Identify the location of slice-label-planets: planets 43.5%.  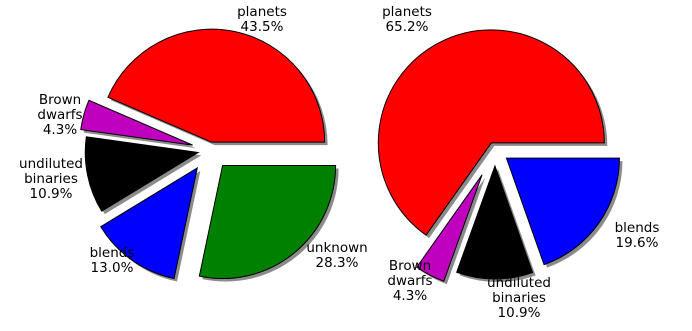
(262, 19).